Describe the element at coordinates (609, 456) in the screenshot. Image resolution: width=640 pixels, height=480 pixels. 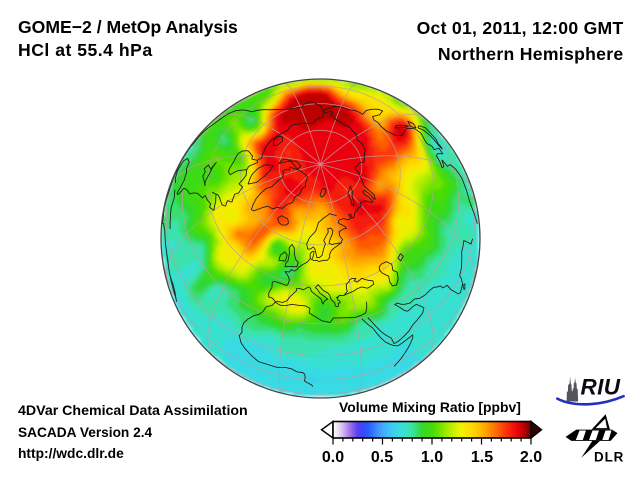
I see `svg-text: DLR` at that location.